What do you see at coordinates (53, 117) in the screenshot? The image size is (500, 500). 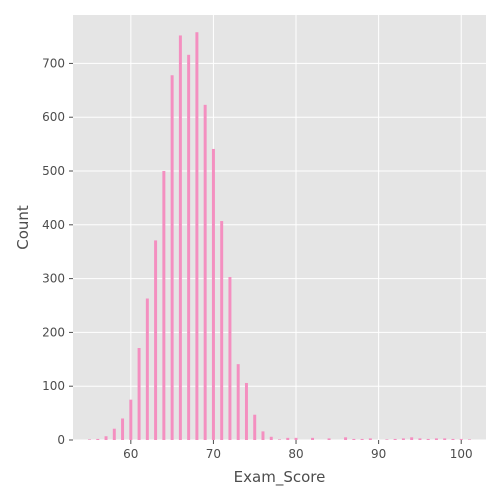 I see `y-tick-label: 600` at bounding box center [53, 117].